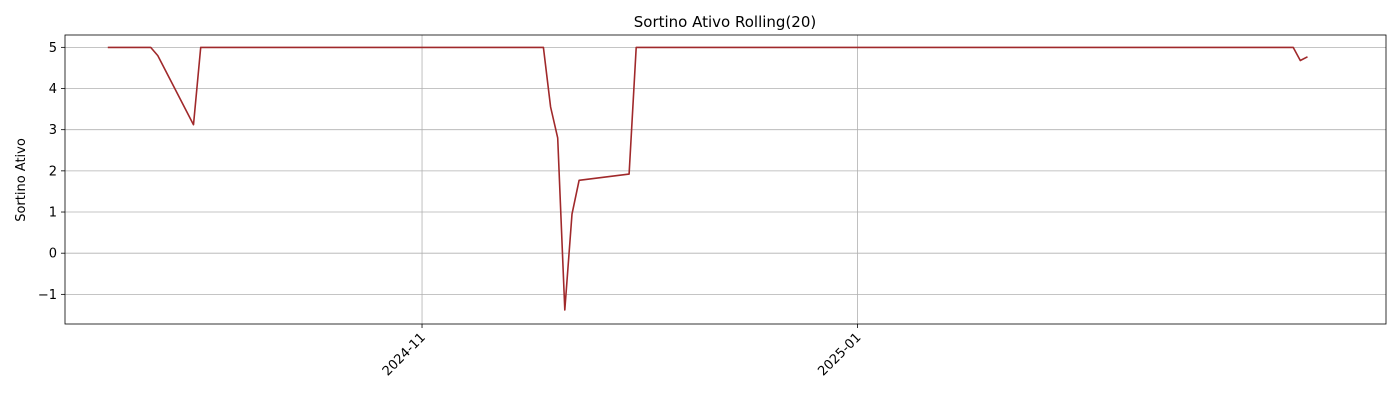  What do you see at coordinates (53, 171) in the screenshot?
I see `y-tick-label: 2` at bounding box center [53, 171].